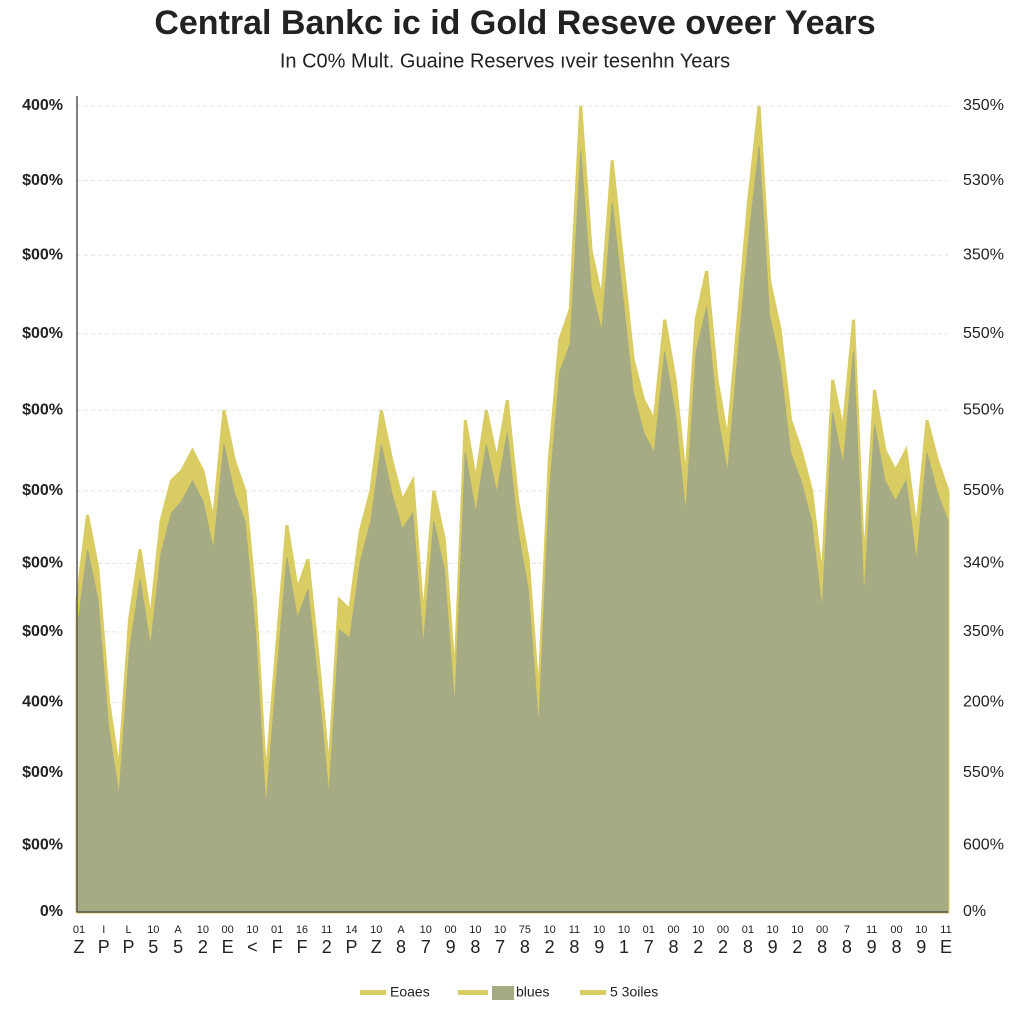 The image size is (1024, 1029). What do you see at coordinates (351, 930) in the screenshot?
I see `x-tick-label: 14` at bounding box center [351, 930].